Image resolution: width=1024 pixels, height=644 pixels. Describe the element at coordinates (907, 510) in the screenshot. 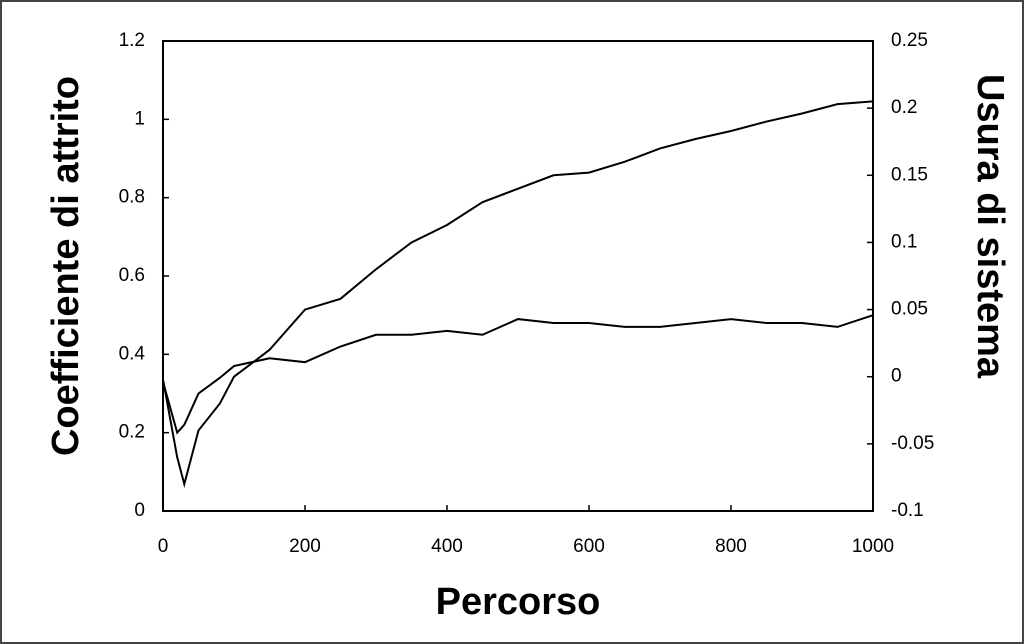

I see `y2-tick-label: -0.1` at that location.